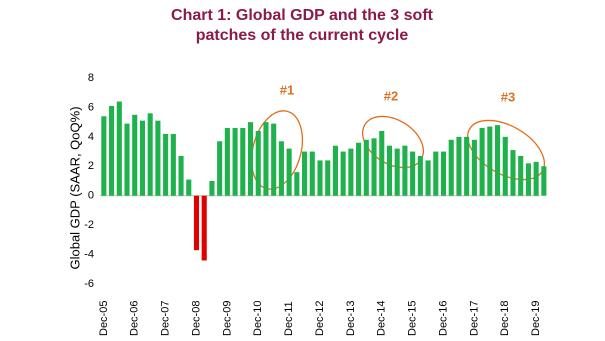 This screenshot has width=605, height=341. I want to click on x-tick-label: Dec-08, so click(196, 318).